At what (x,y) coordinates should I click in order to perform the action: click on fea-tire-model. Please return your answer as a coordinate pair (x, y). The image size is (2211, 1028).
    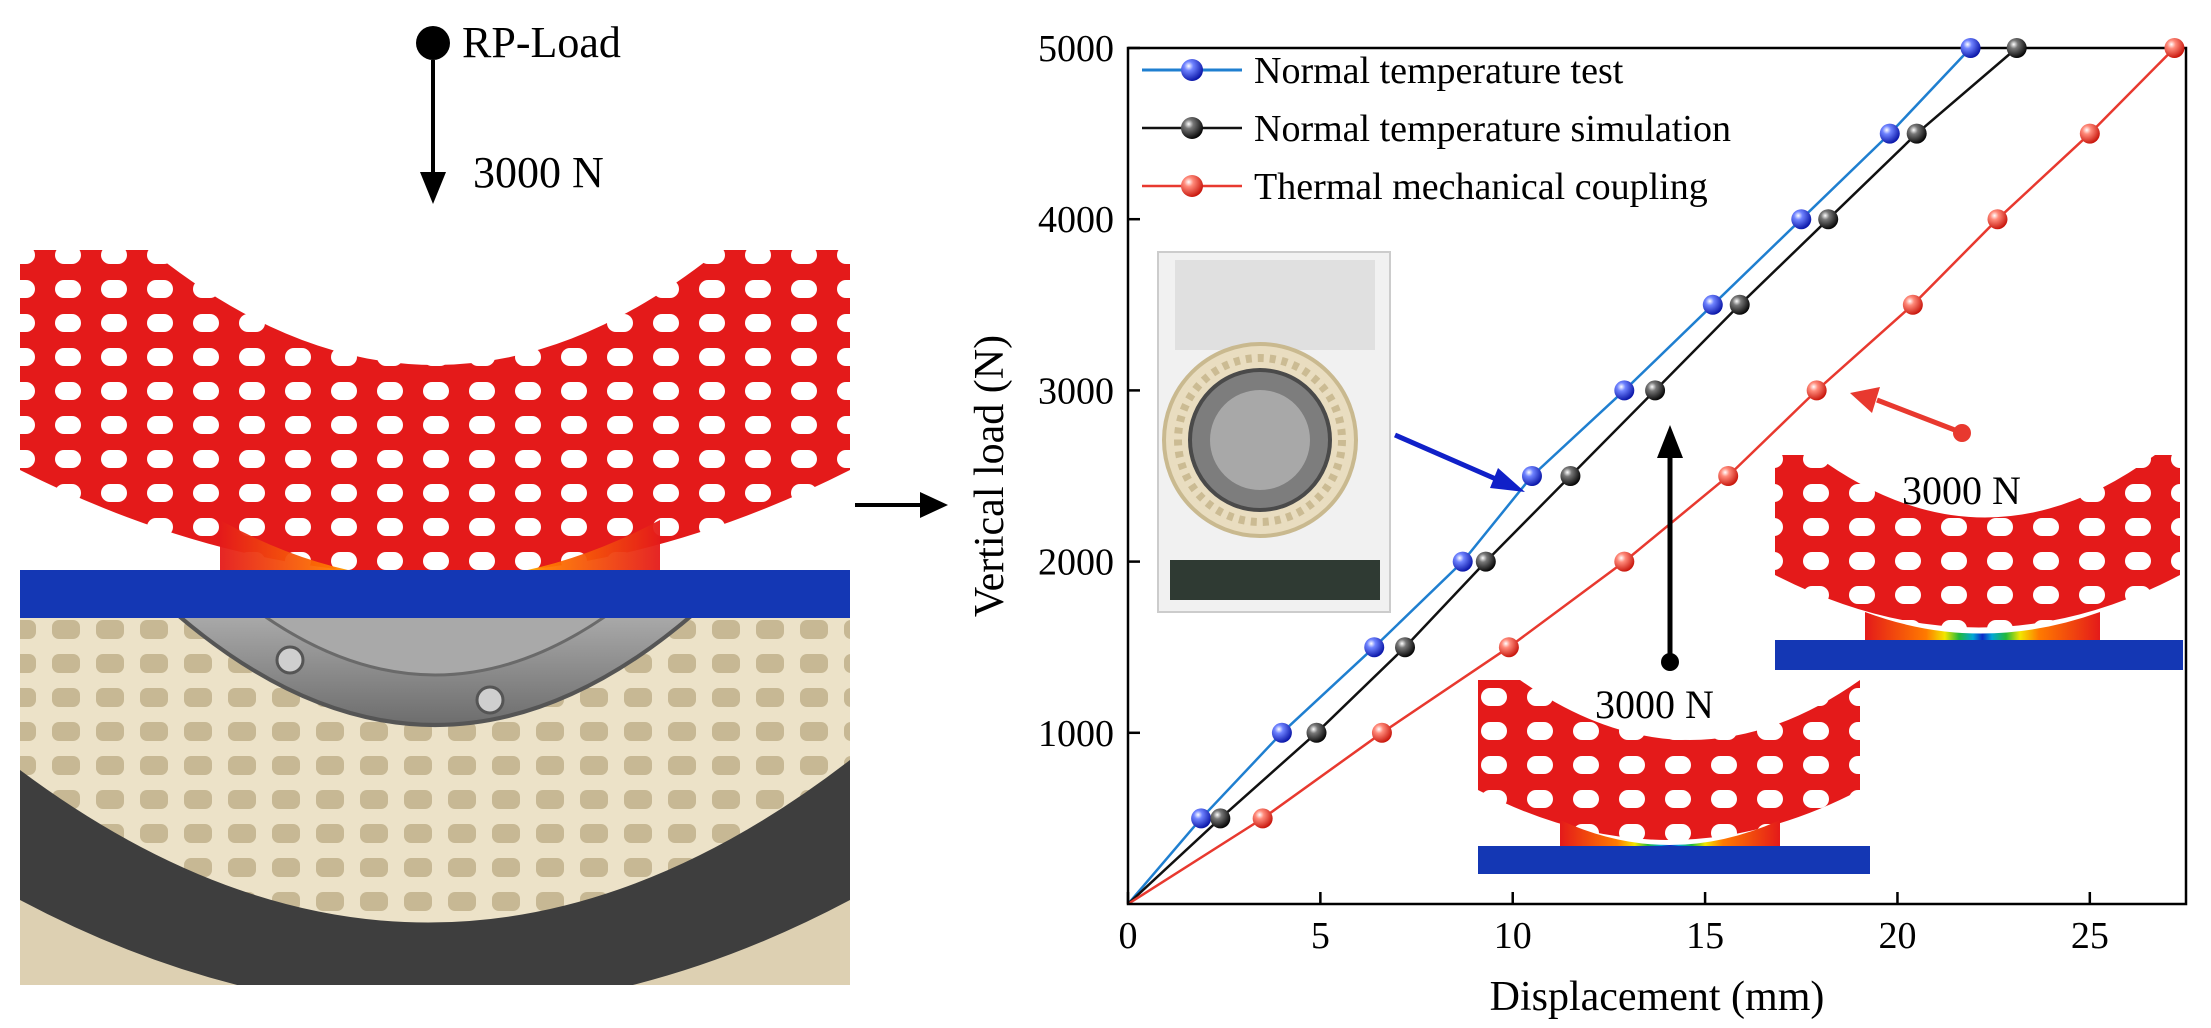
    Looking at the image, I should click on (435, 412).